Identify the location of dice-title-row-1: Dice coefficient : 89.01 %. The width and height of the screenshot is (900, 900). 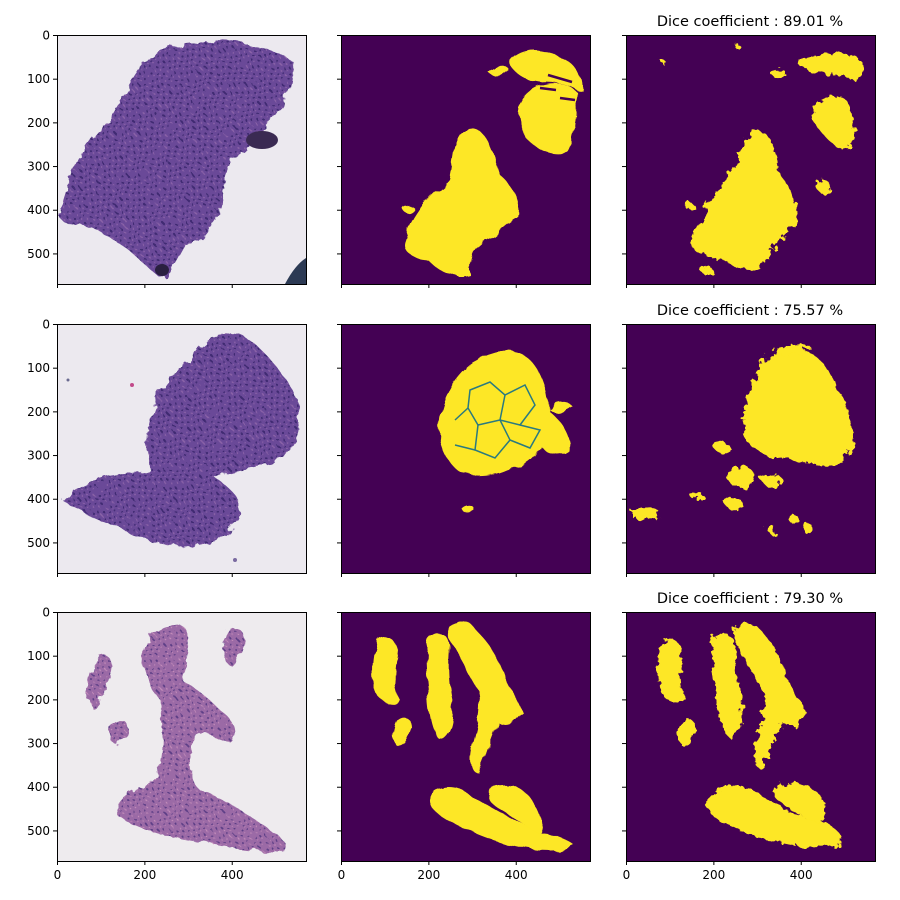
(750, 22).